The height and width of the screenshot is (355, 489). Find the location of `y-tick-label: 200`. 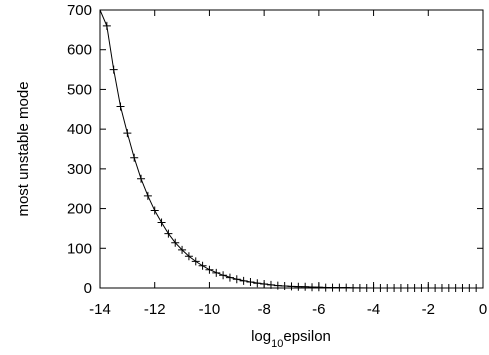

y-tick-label: 200 is located at coordinates (79, 209).